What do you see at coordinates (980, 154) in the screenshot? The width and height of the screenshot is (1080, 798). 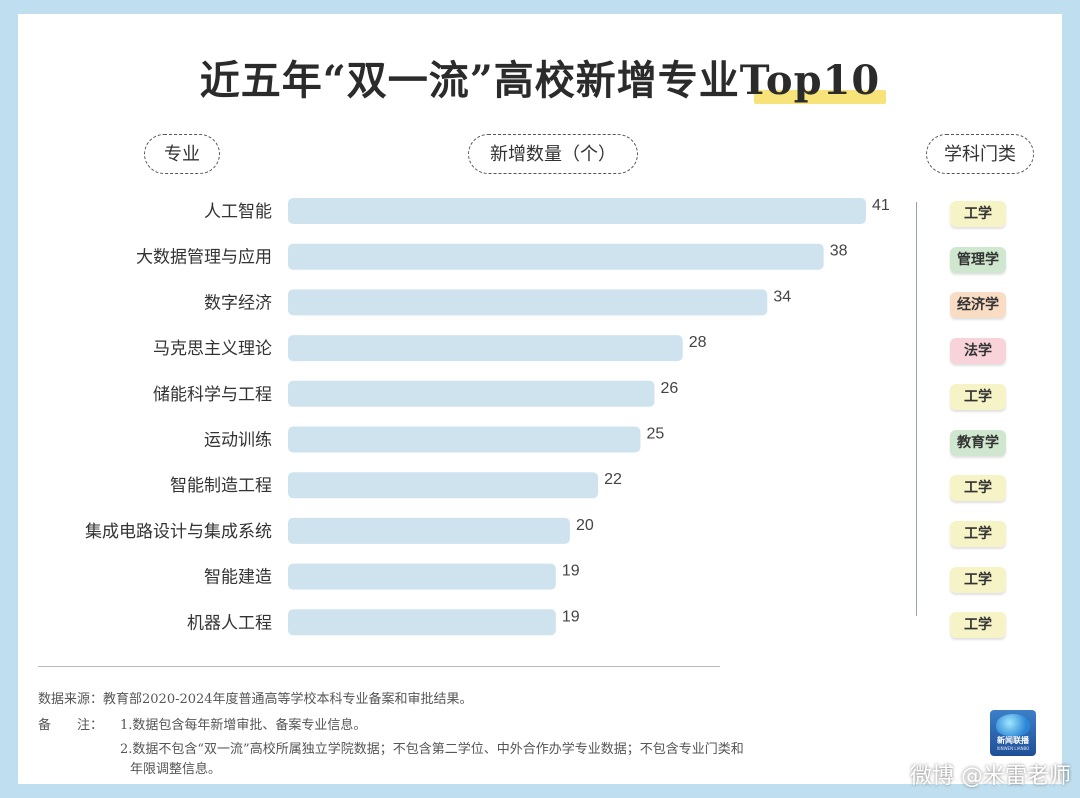 I see `header-category: 学科门类` at bounding box center [980, 154].